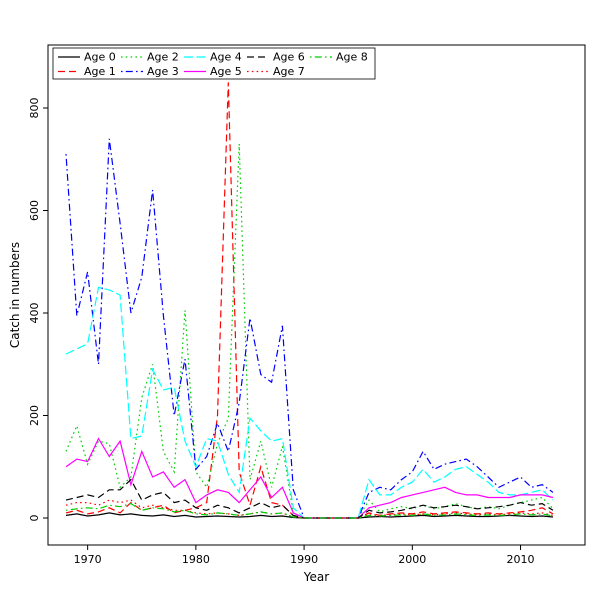  Describe the element at coordinates (289, 71) in the screenshot. I see `legend-label: Age 7` at that location.